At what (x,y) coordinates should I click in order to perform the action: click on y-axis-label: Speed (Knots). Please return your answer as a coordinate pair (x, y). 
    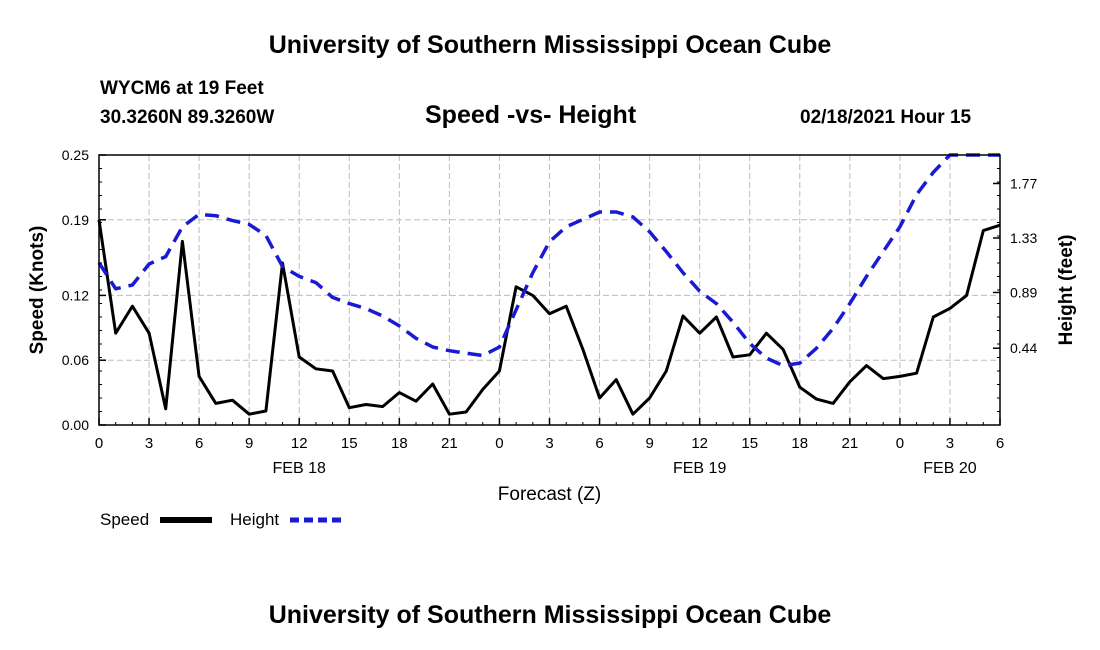
    Looking at the image, I should click on (37, 290).